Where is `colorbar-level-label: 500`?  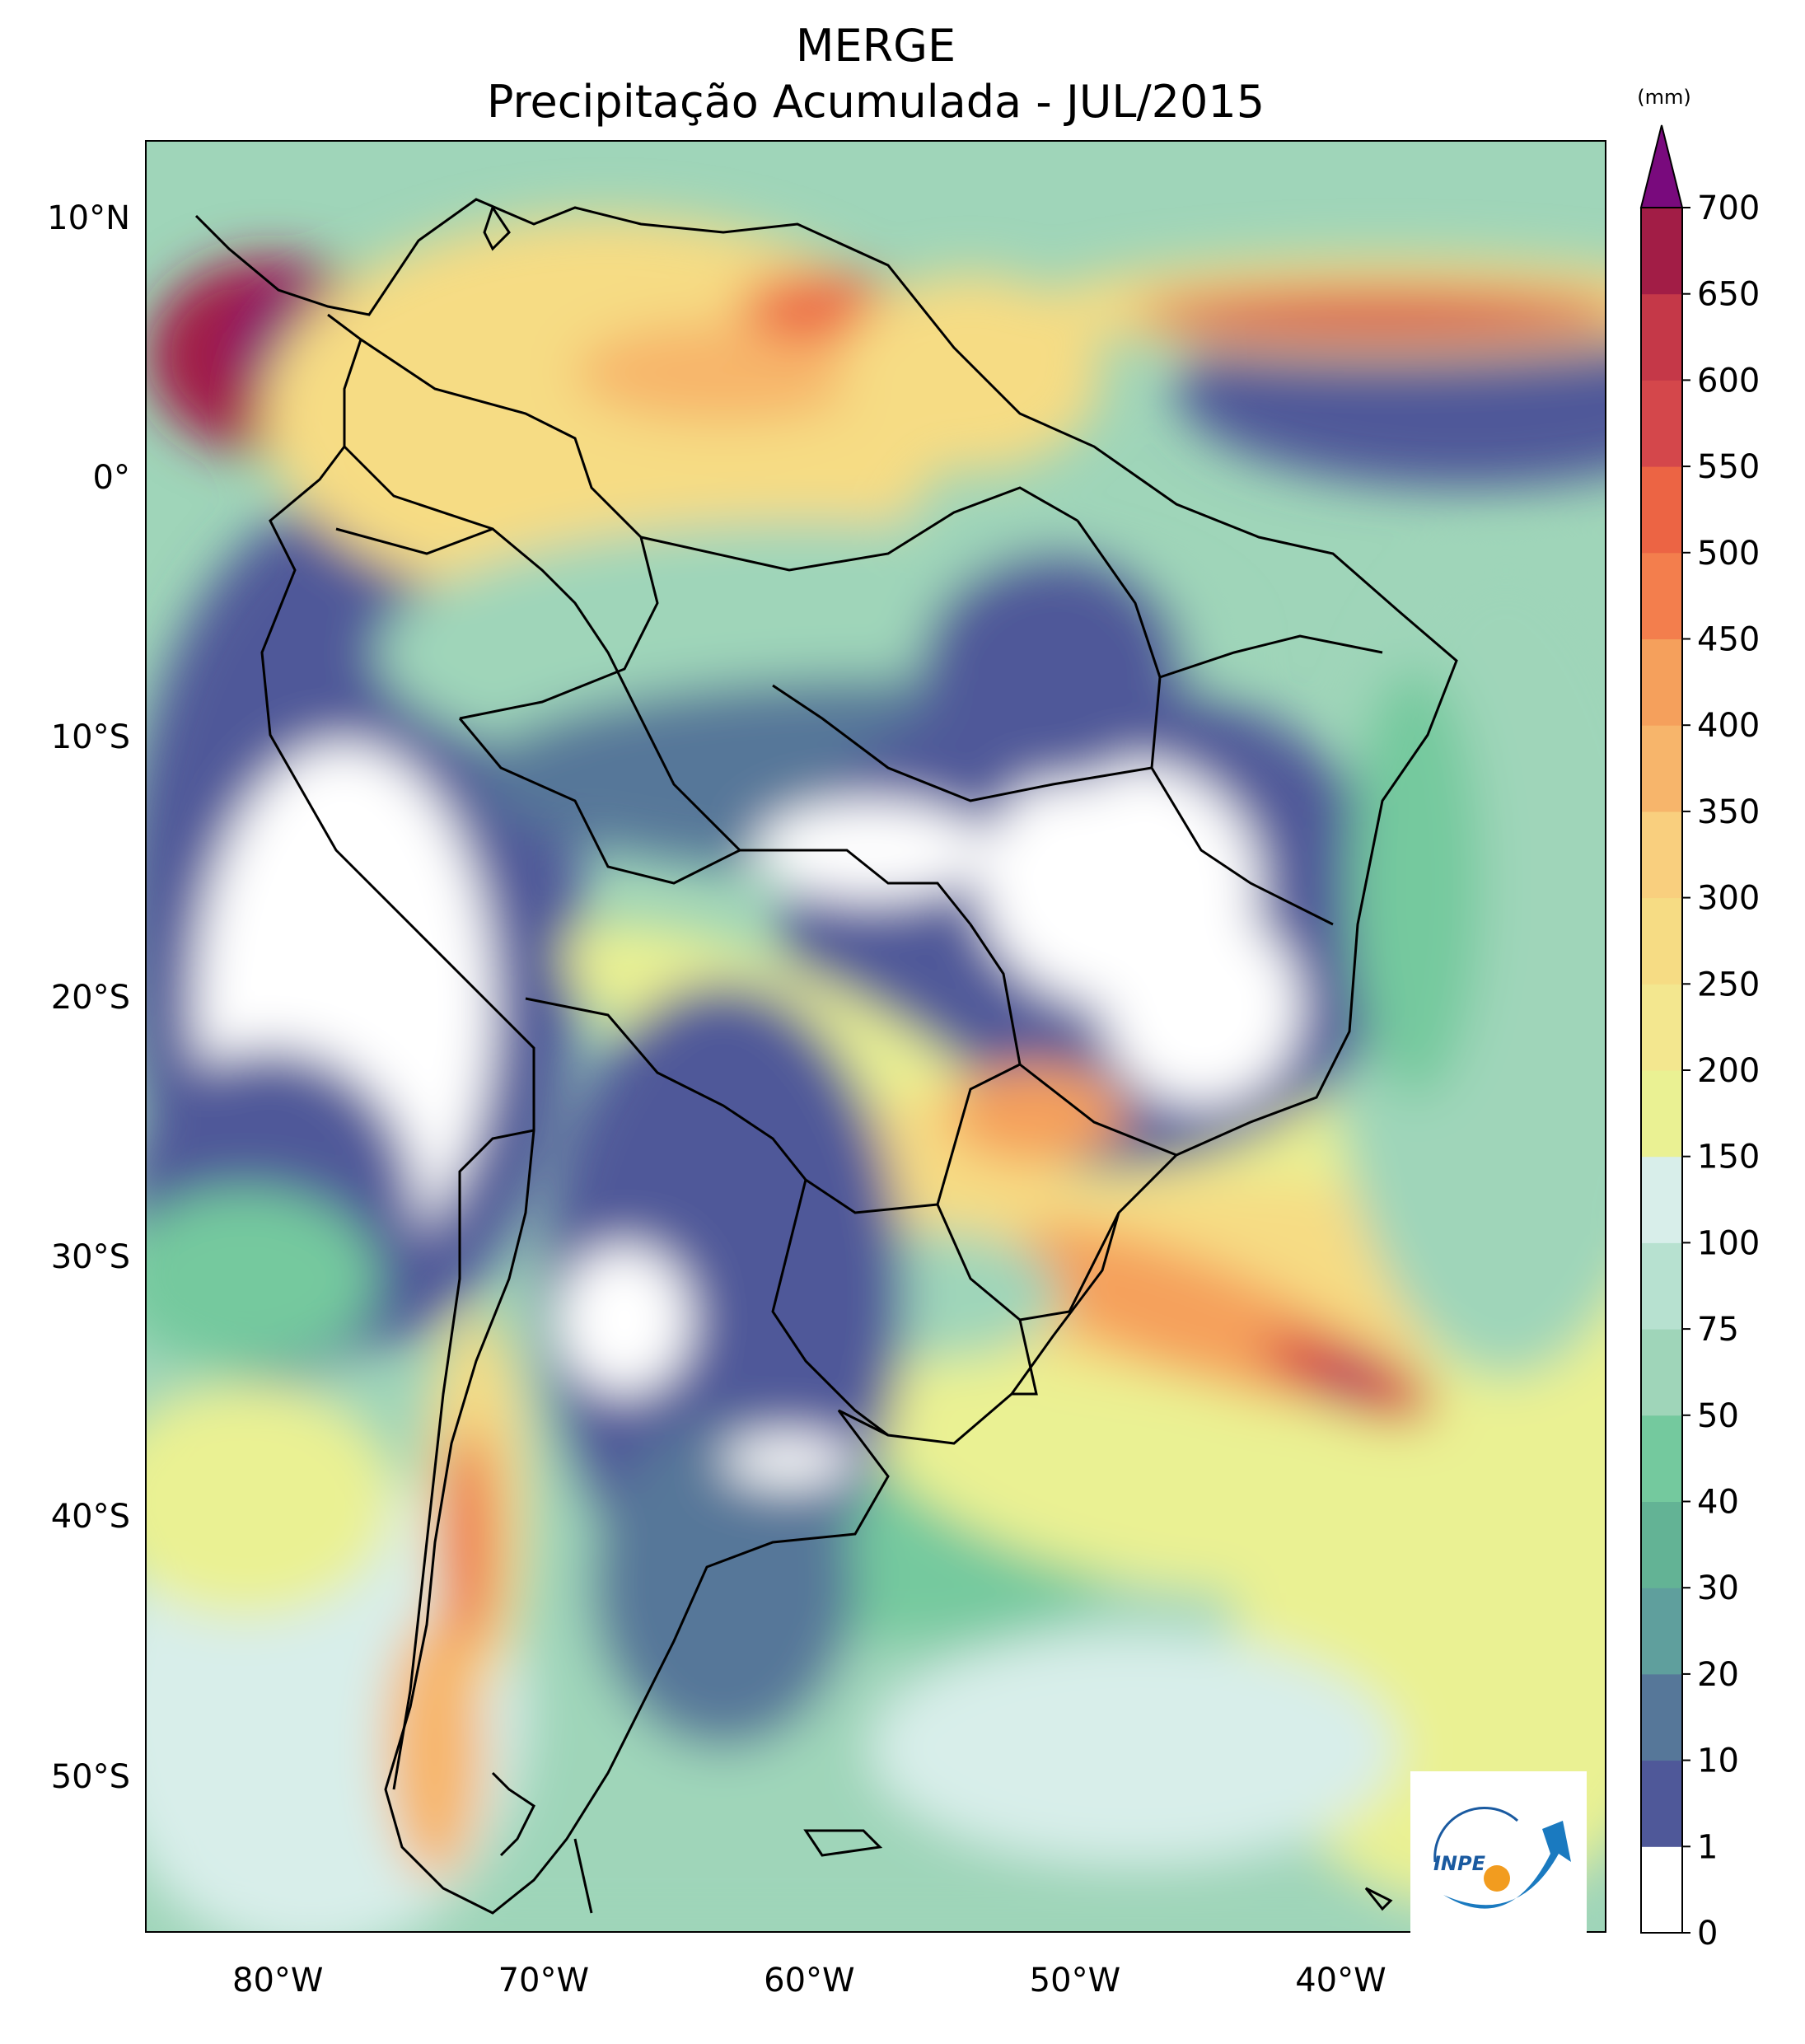 colorbar-level-label: 500 is located at coordinates (1728, 554).